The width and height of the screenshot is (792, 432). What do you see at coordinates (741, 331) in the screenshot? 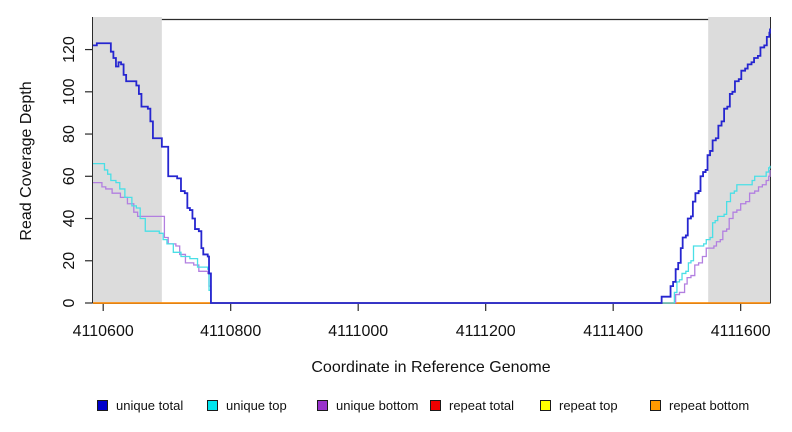
I see `x-tick-label: 4111600` at bounding box center [741, 331].